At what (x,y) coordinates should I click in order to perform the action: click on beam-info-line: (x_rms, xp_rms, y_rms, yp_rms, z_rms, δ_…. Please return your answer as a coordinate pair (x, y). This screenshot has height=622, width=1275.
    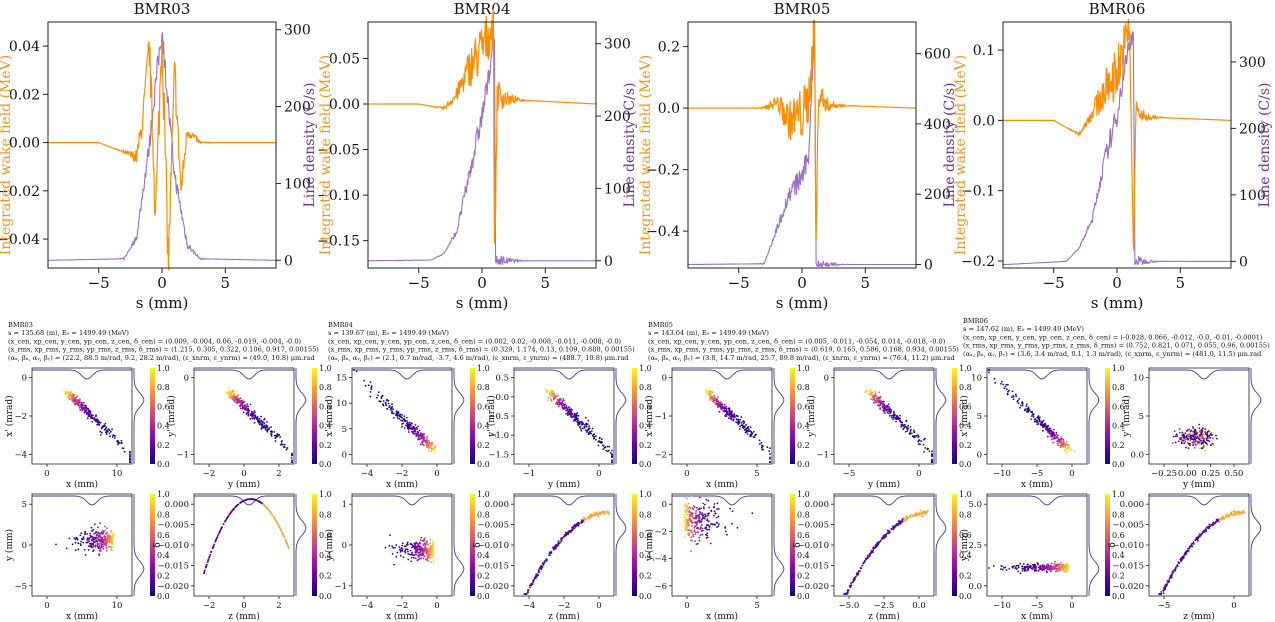
    Looking at the image, I should click on (1116, 346).